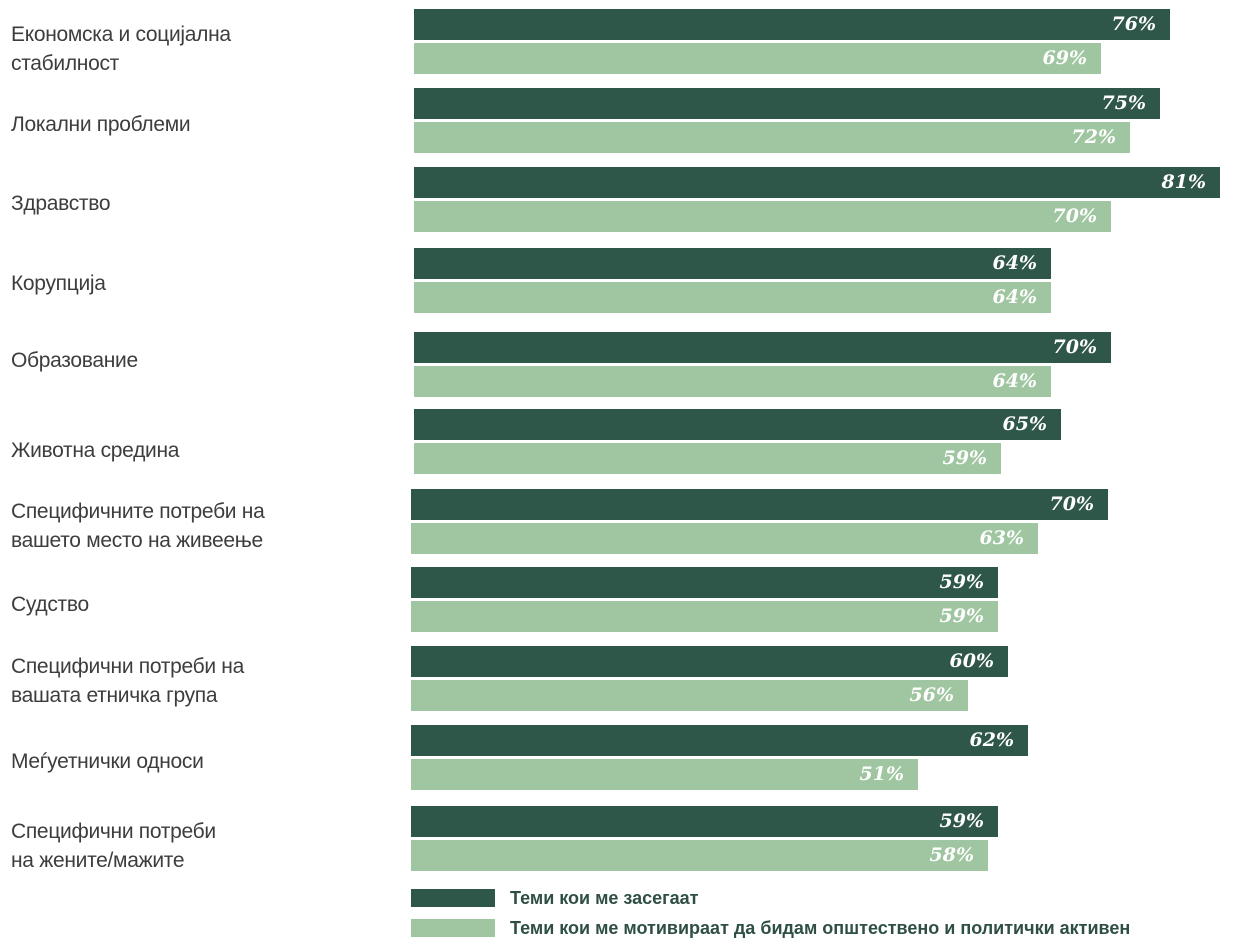 Image resolution: width=1236 pixels, height=942 pixels. I want to click on category-label: Корупција, so click(58, 283).